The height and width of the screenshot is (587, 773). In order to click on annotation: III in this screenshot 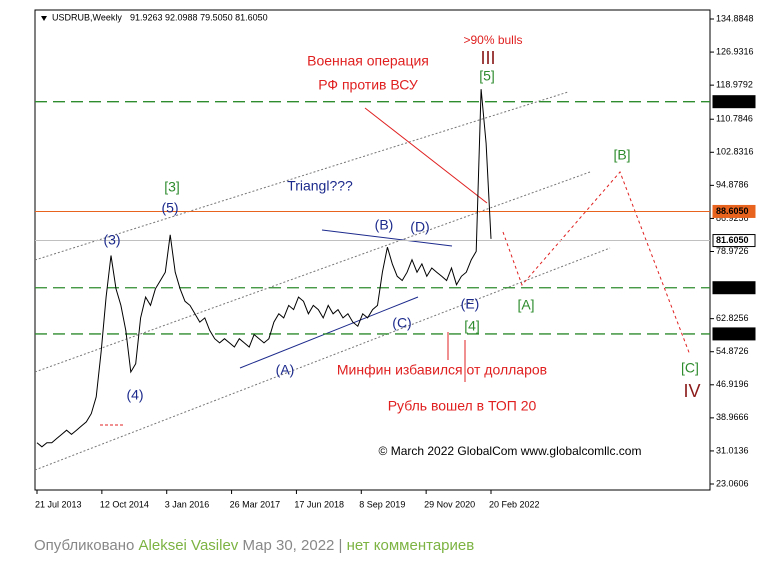, I will do `click(487, 58)`.